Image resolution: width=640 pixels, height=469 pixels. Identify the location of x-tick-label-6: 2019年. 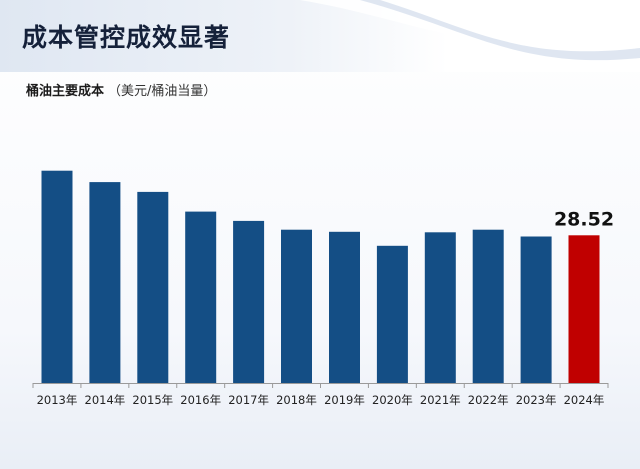
(344, 400).